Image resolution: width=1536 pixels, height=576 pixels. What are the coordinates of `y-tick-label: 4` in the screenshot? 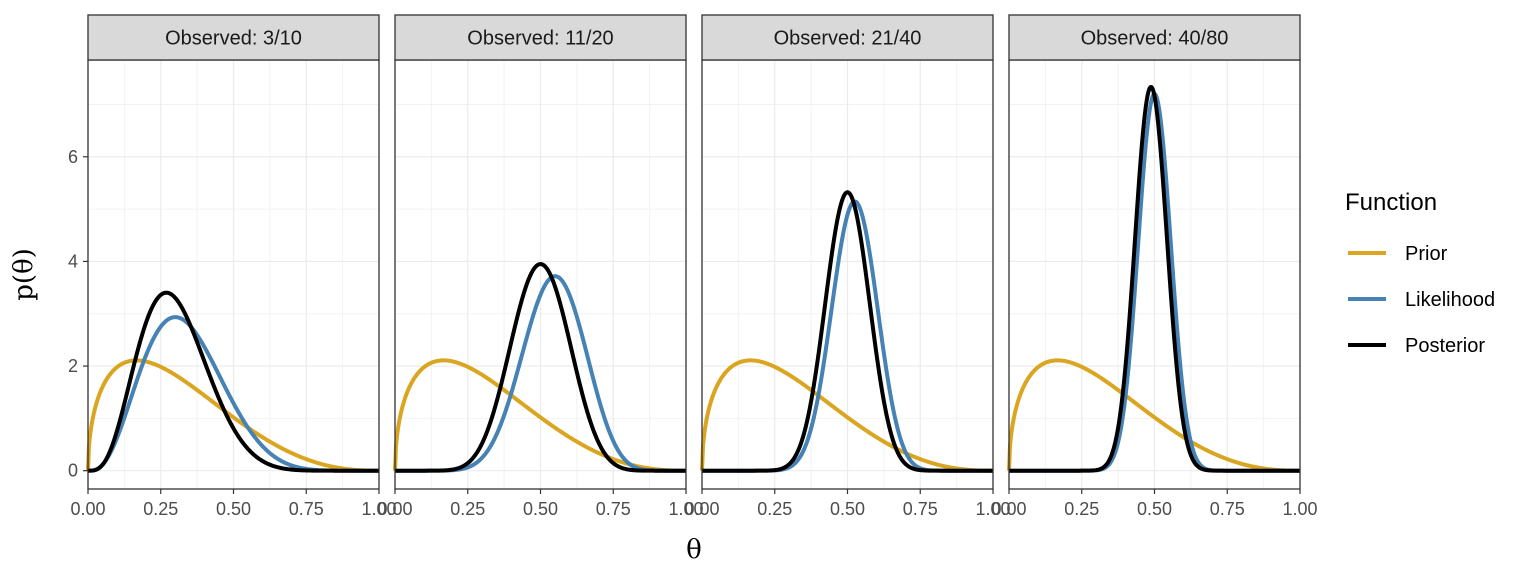 It's located at (73, 261).